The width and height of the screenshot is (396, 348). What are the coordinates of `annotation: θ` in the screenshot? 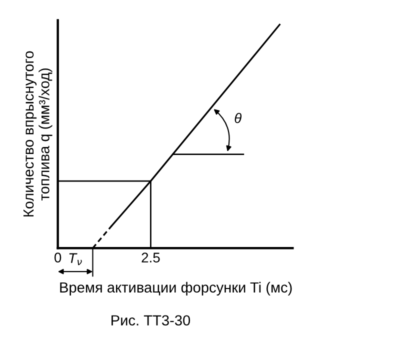 It's located at (238, 118).